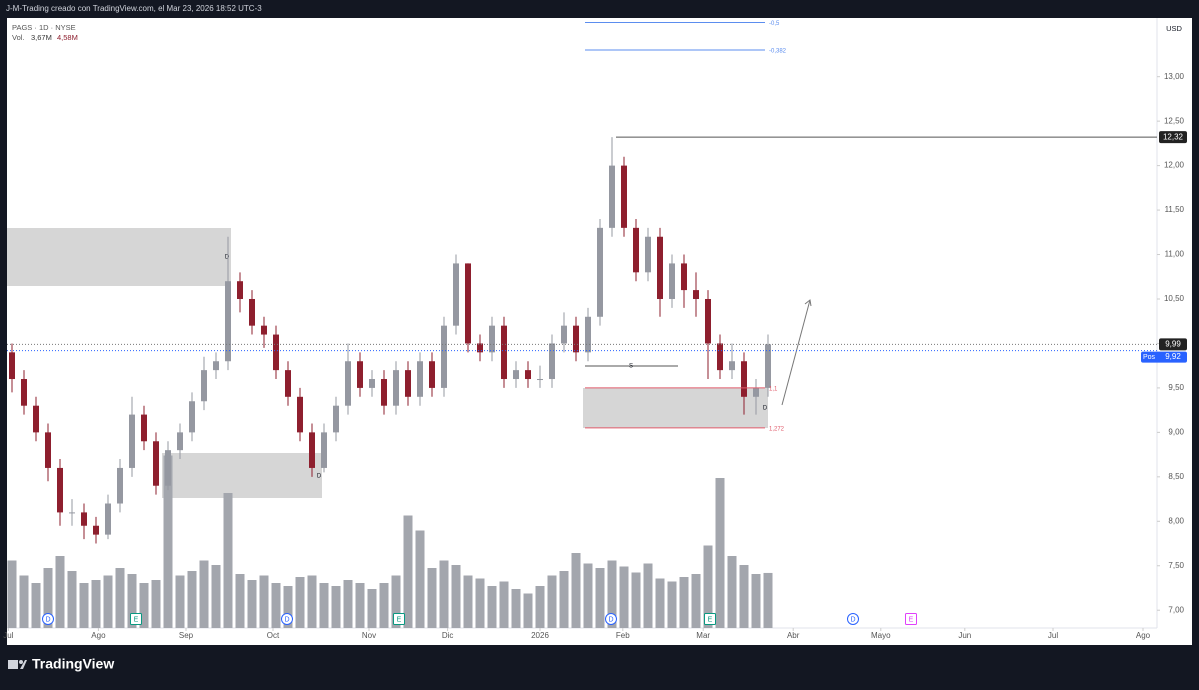 The image size is (1199, 690). I want to click on x-tick-label: Jun, so click(964, 635).